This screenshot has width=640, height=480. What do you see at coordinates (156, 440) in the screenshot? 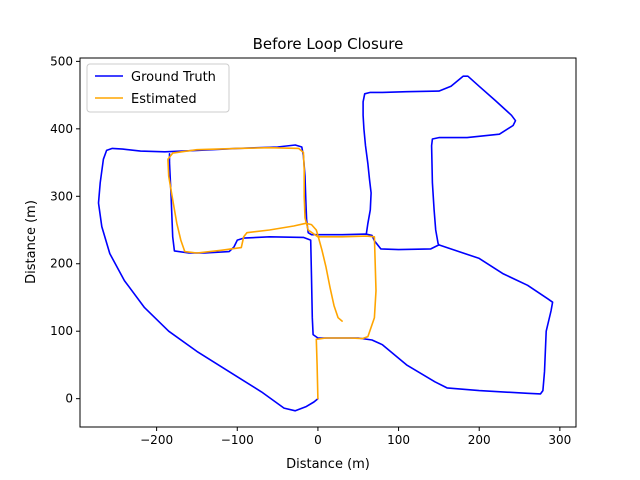
I see `x-tick-label: −200` at bounding box center [156, 440].